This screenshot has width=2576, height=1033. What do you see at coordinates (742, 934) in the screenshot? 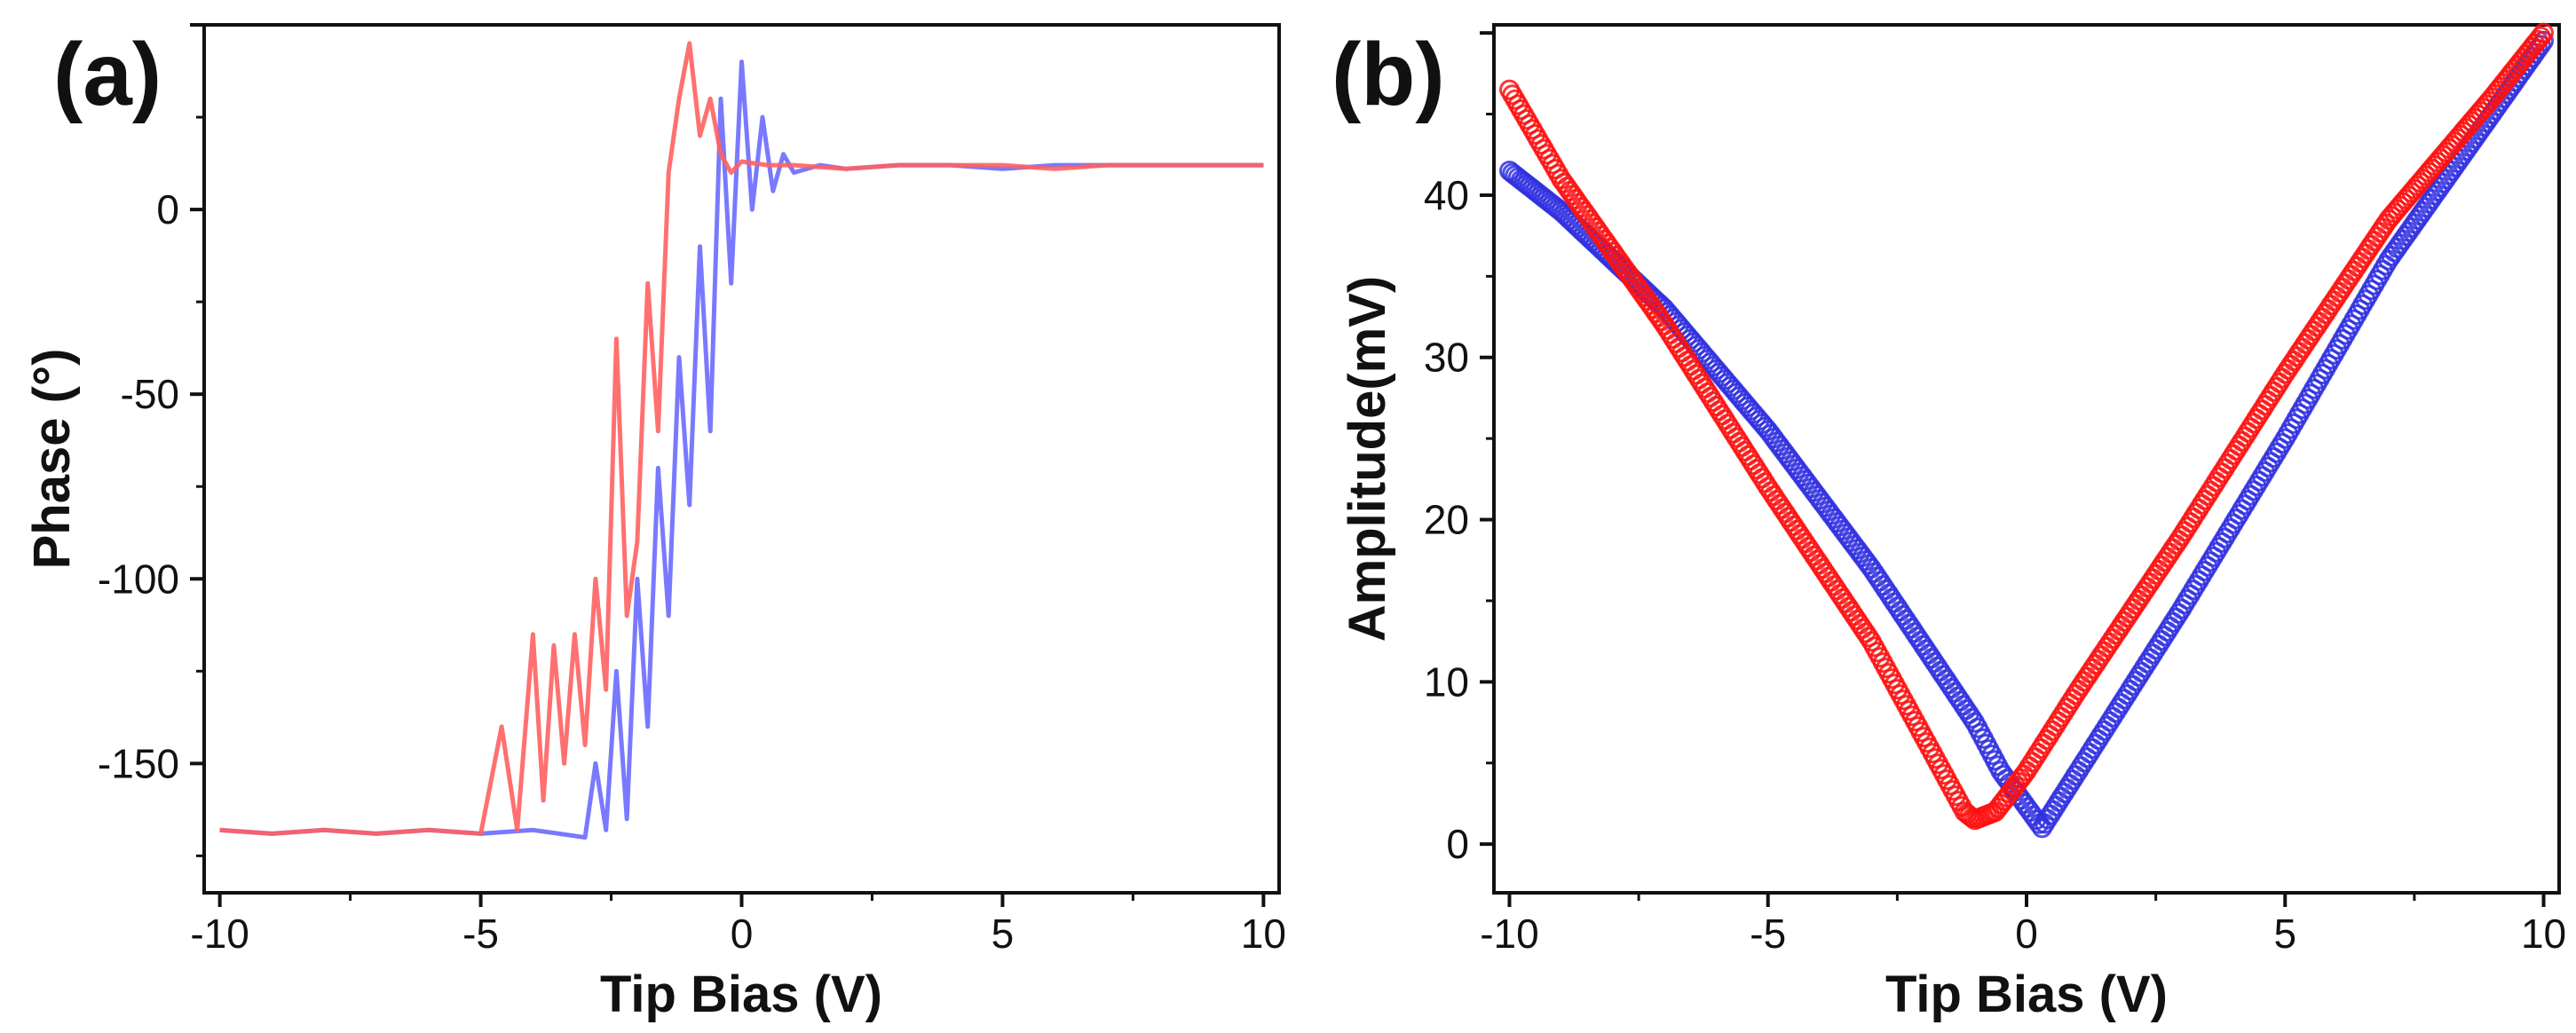
I see `panel-a-x-tick-label: 0` at bounding box center [742, 934].